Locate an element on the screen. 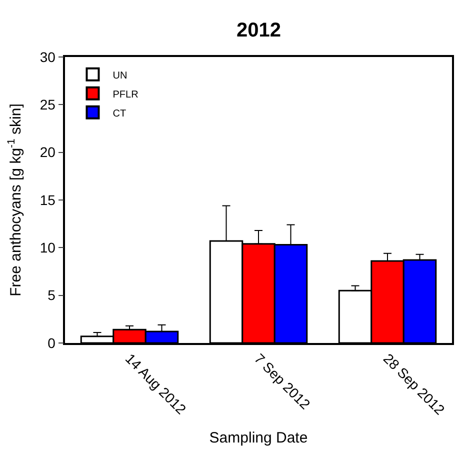  y-tick-label: 10 is located at coordinates (48, 248).